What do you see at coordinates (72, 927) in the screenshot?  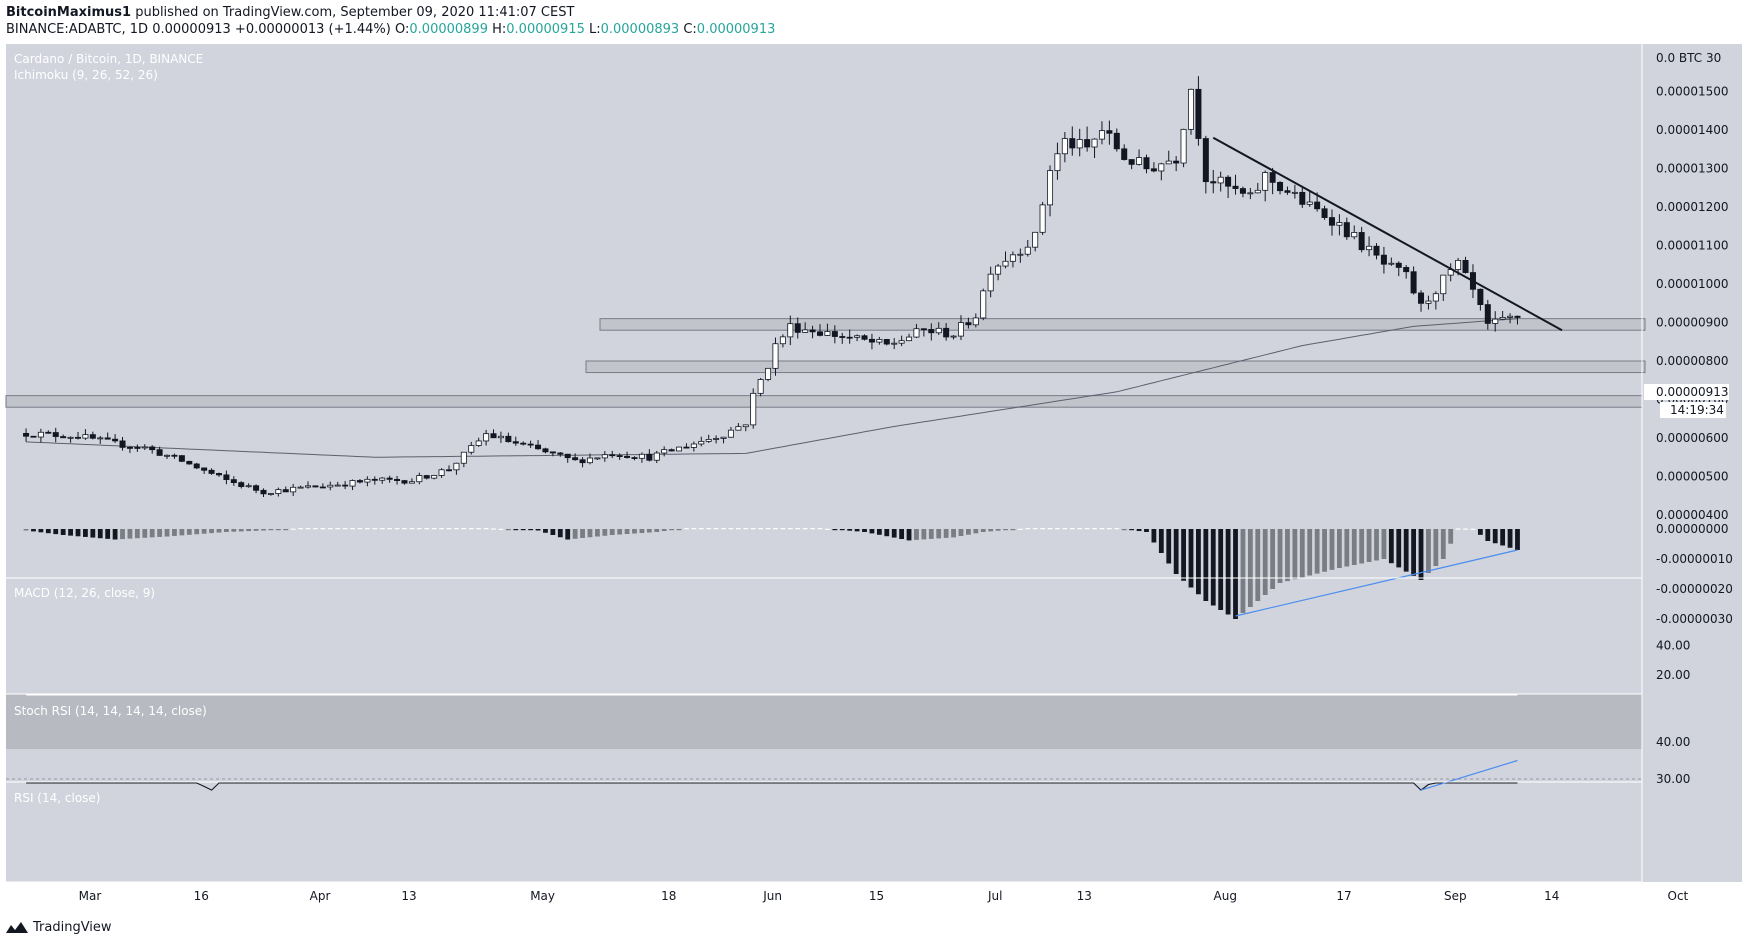 I see `footer-brand: TradingView` at bounding box center [72, 927].